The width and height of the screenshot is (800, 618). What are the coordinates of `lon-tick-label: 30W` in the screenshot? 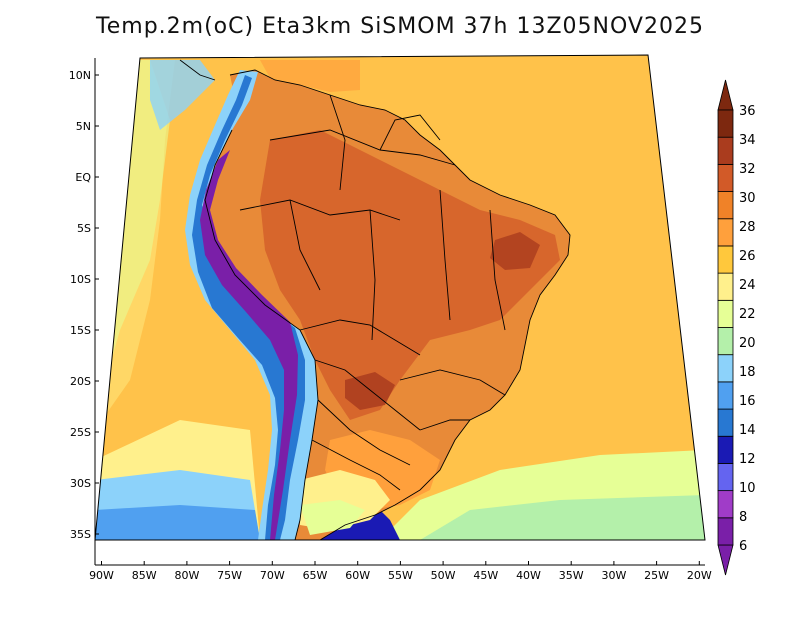 It's located at (613, 575).